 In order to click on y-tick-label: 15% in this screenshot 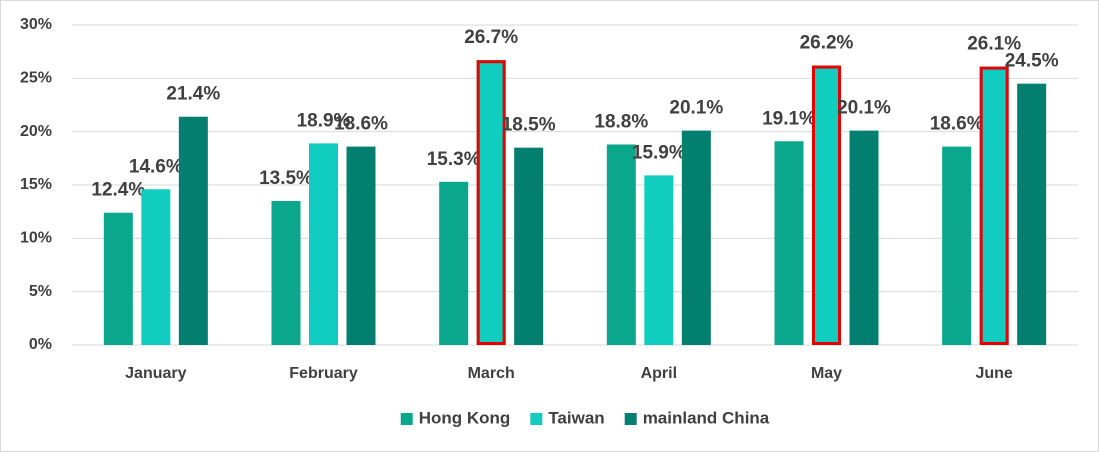, I will do `click(36, 184)`.